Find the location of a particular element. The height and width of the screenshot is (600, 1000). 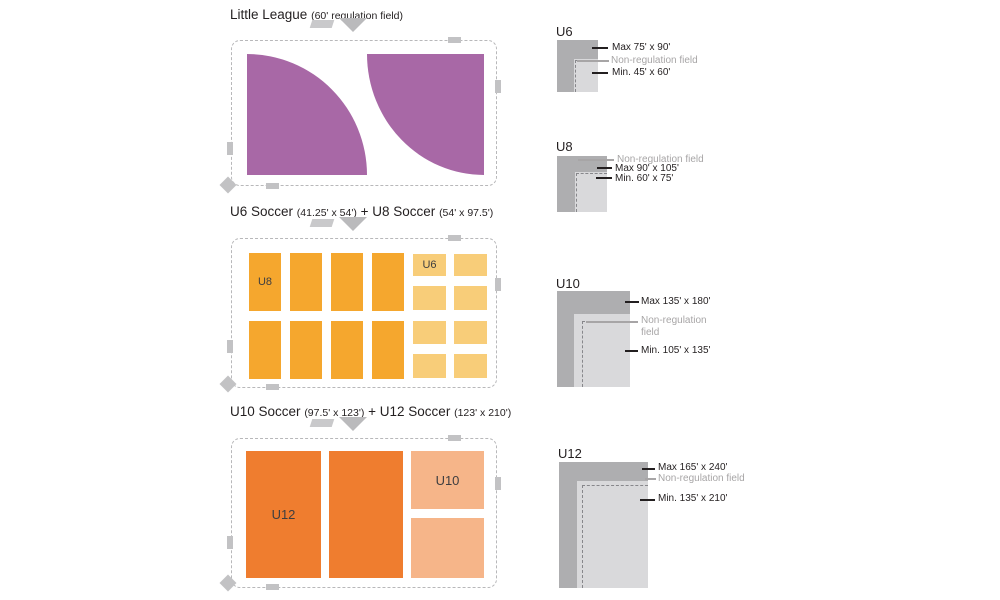

legend-u12-max-label: Max 165' x 240' is located at coordinates (693, 467).